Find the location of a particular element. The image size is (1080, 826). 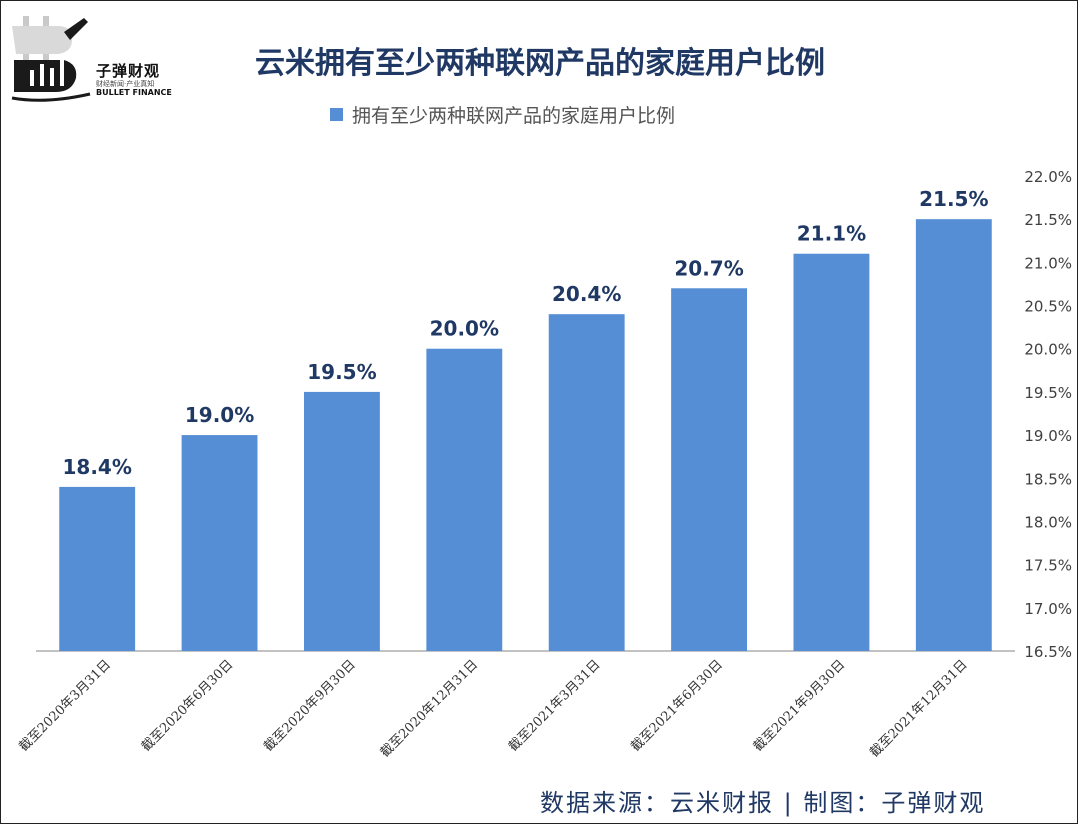

y-tick-label: 22.0% is located at coordinates (1048, 177).